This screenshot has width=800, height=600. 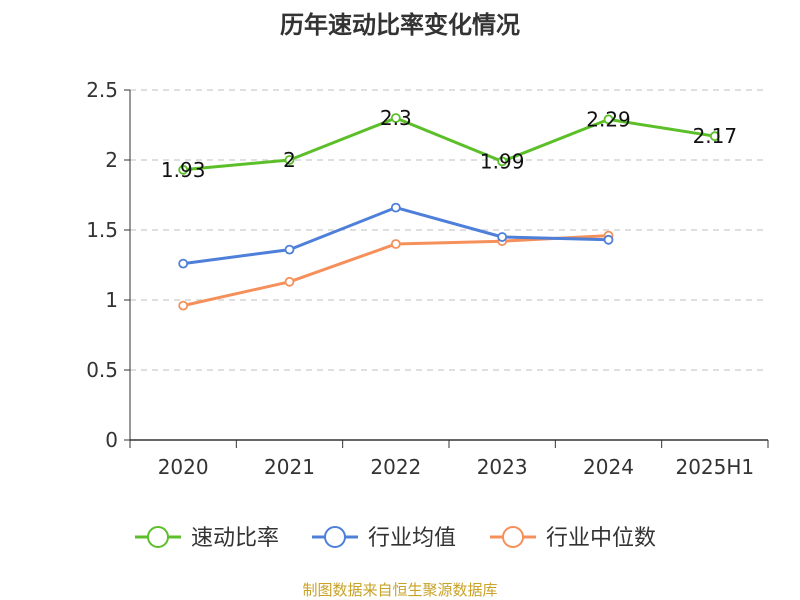 What do you see at coordinates (289, 467) in the screenshot?
I see `x-tick-label-2021: 2021` at bounding box center [289, 467].